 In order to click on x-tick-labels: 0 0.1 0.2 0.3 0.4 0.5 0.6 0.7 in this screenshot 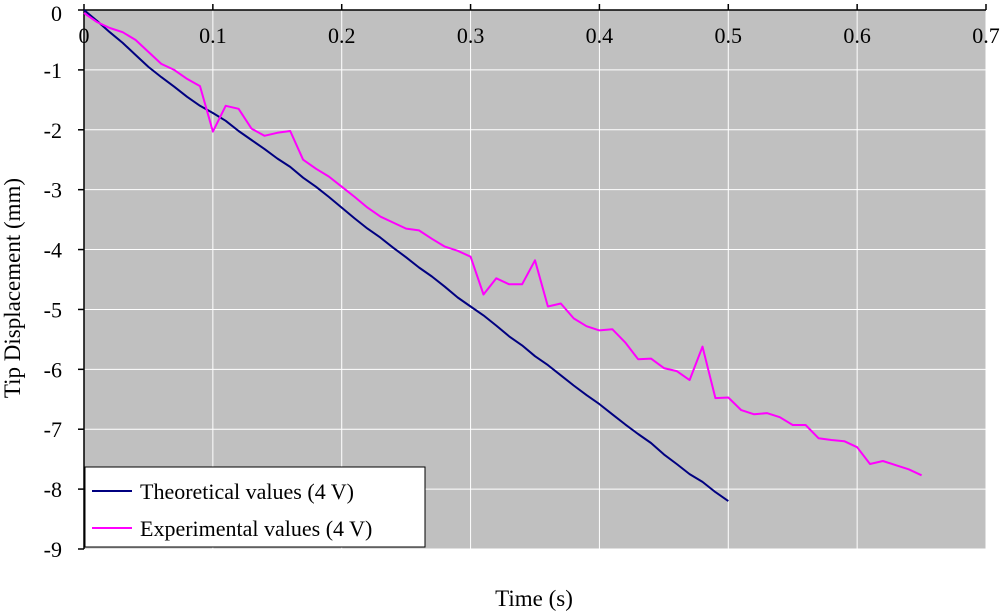, I will do `click(539, 35)`.